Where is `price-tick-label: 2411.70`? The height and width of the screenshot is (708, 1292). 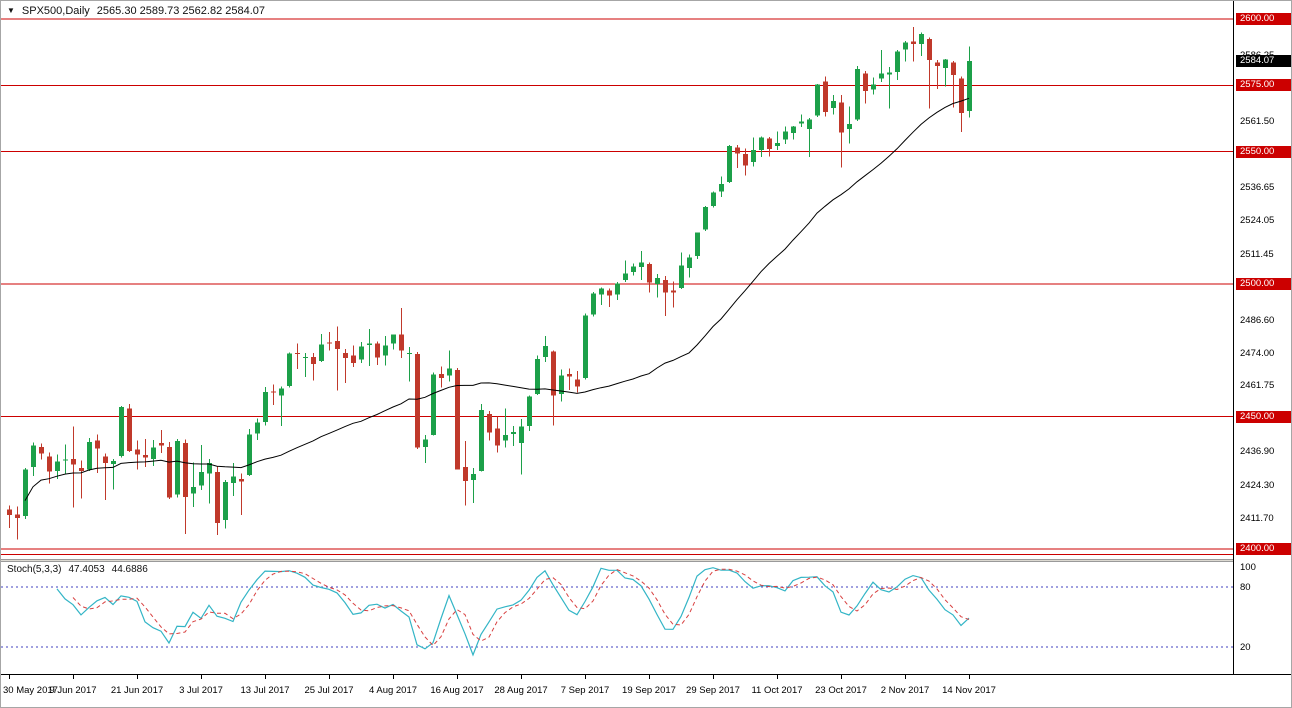
price-tick-label: 2411.70 is located at coordinates (1257, 518).